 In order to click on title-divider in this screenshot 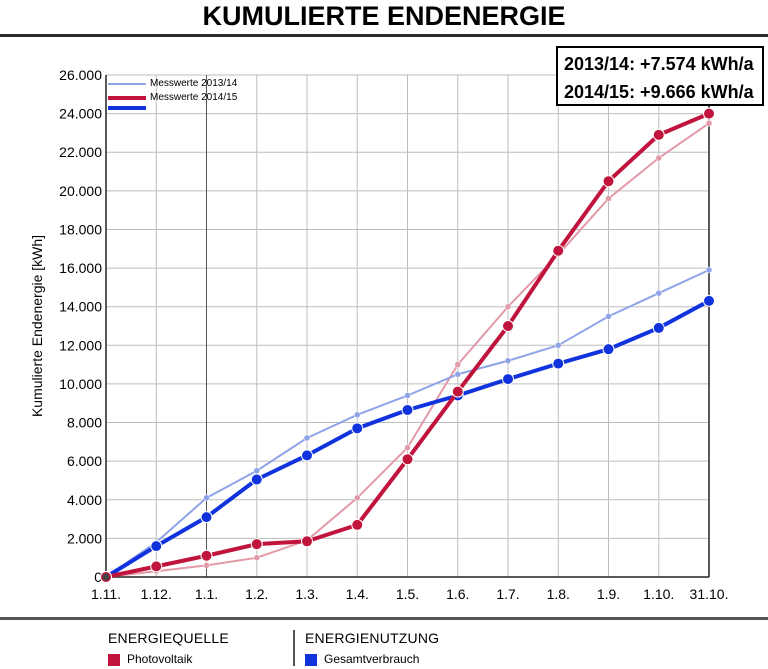, I will do `click(384, 35)`.